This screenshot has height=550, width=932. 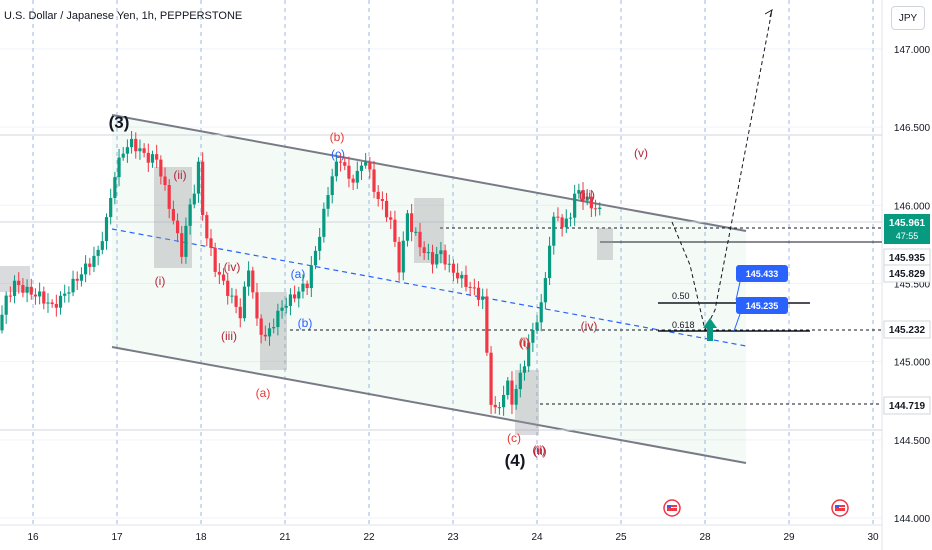 I want to click on flag-canton, so click(x=837, y=506).